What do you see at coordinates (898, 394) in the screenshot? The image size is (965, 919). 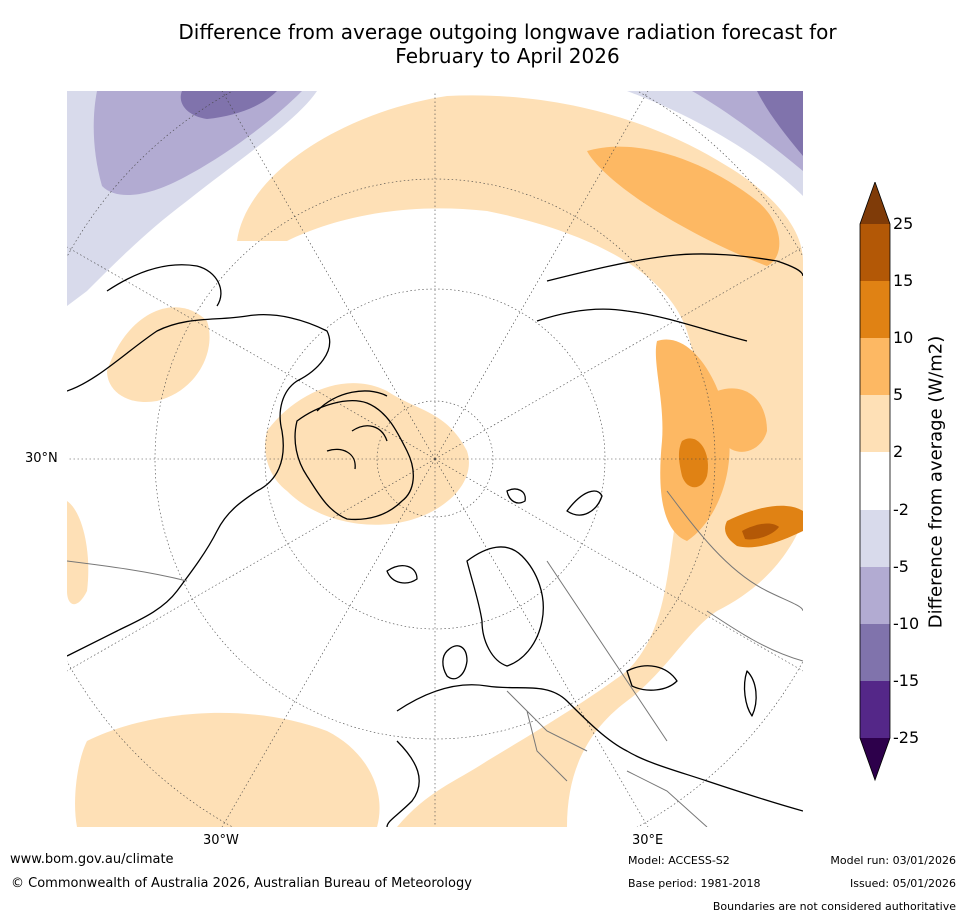 I see `colorbar-tick-label: 5` at bounding box center [898, 394].